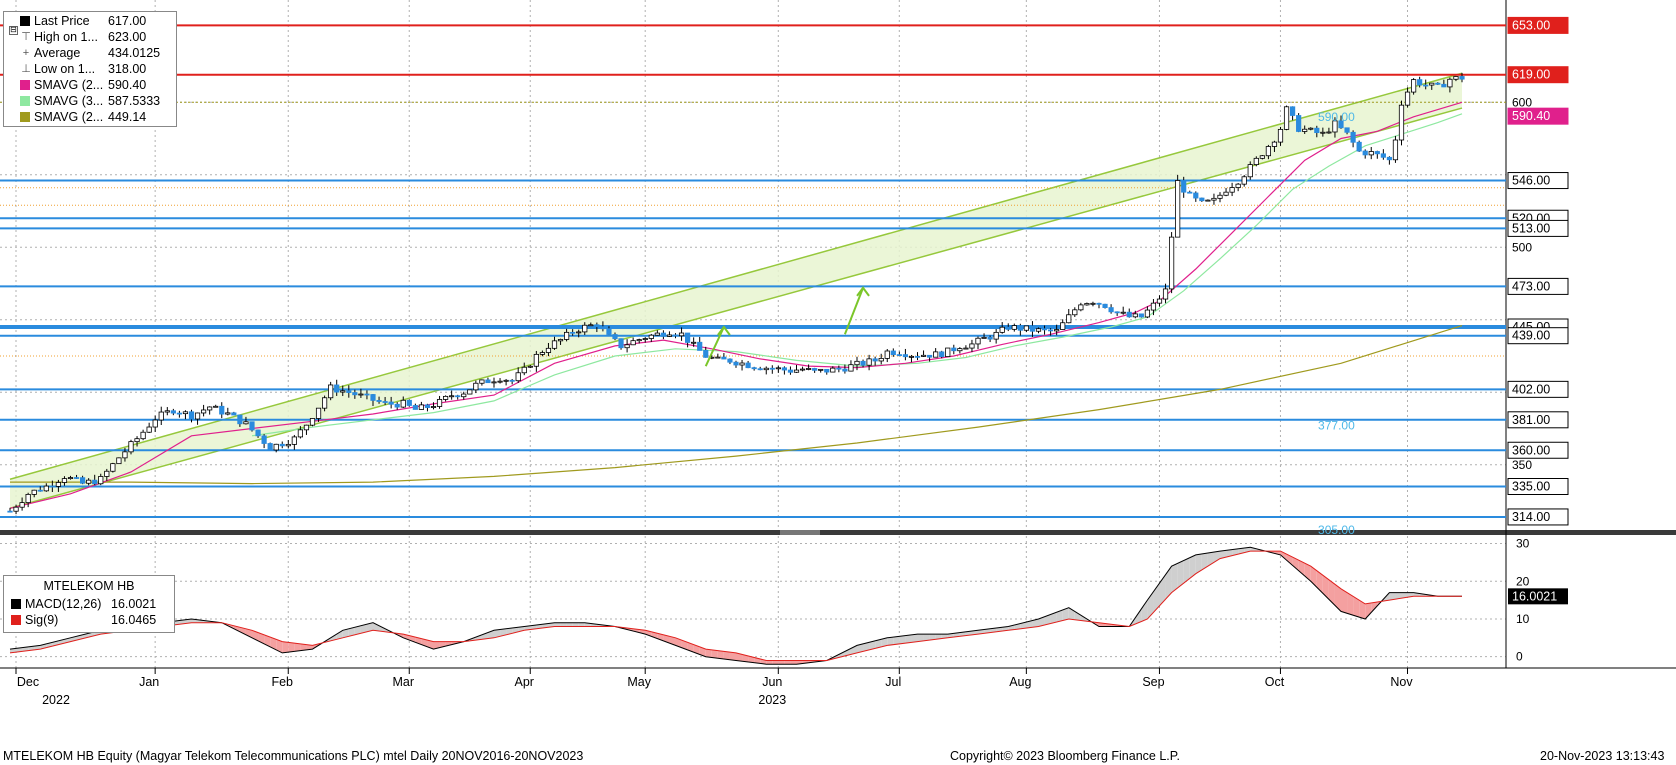 Image resolution: width=1676 pixels, height=765 pixels. Describe the element at coordinates (1538, 286) in the screenshot. I see `level-badge-box` at that location.